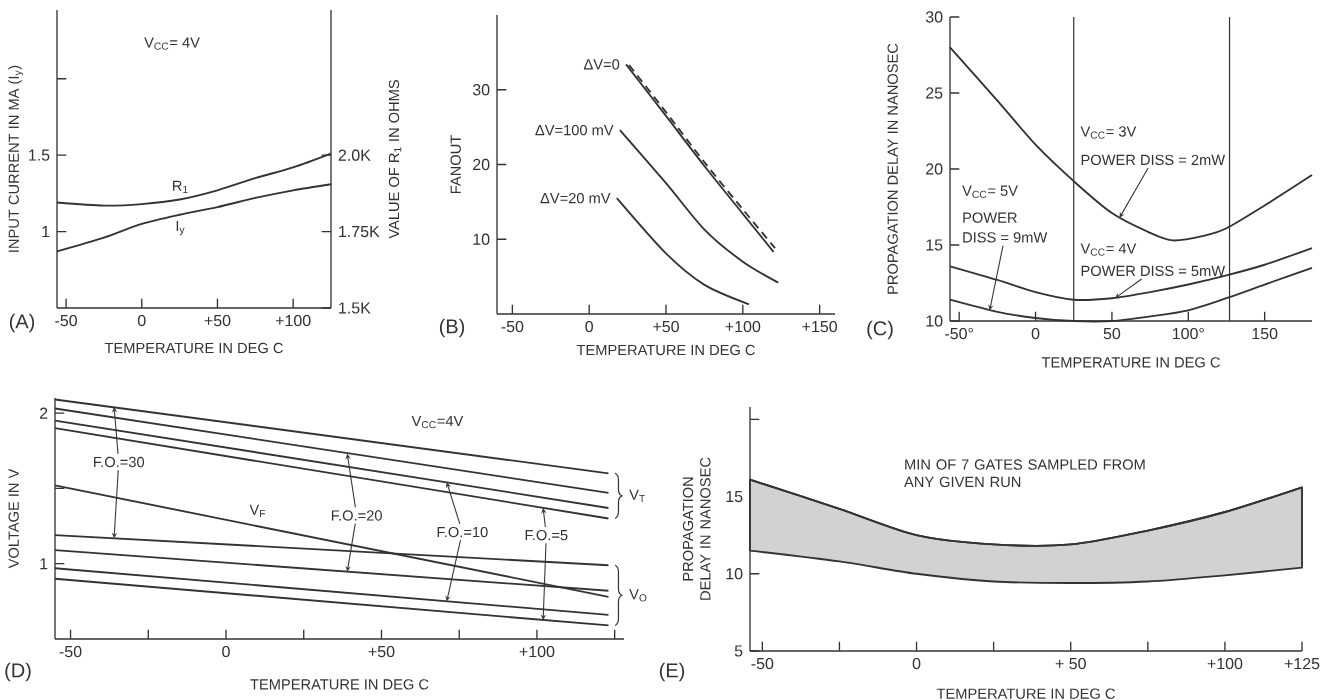 This screenshot has width=1325, height=700. What do you see at coordinates (575, 198) in the screenshot?
I see `series-label: ΔV=20 mV` at bounding box center [575, 198].